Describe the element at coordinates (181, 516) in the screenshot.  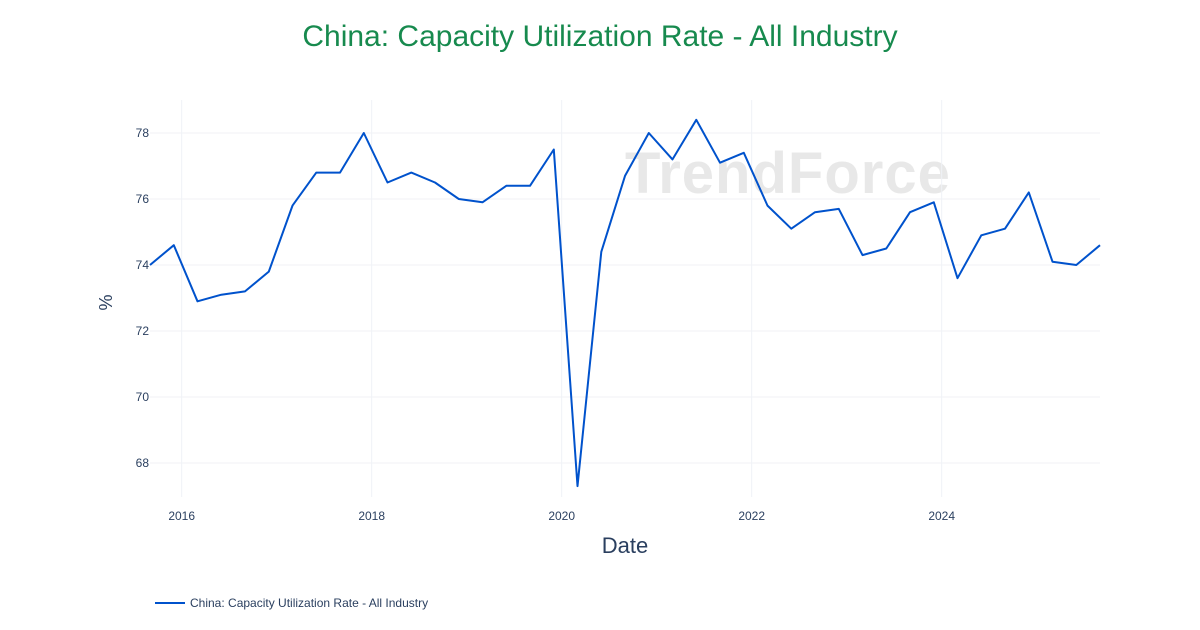
I see `x-tick-label: 2016` at that location.